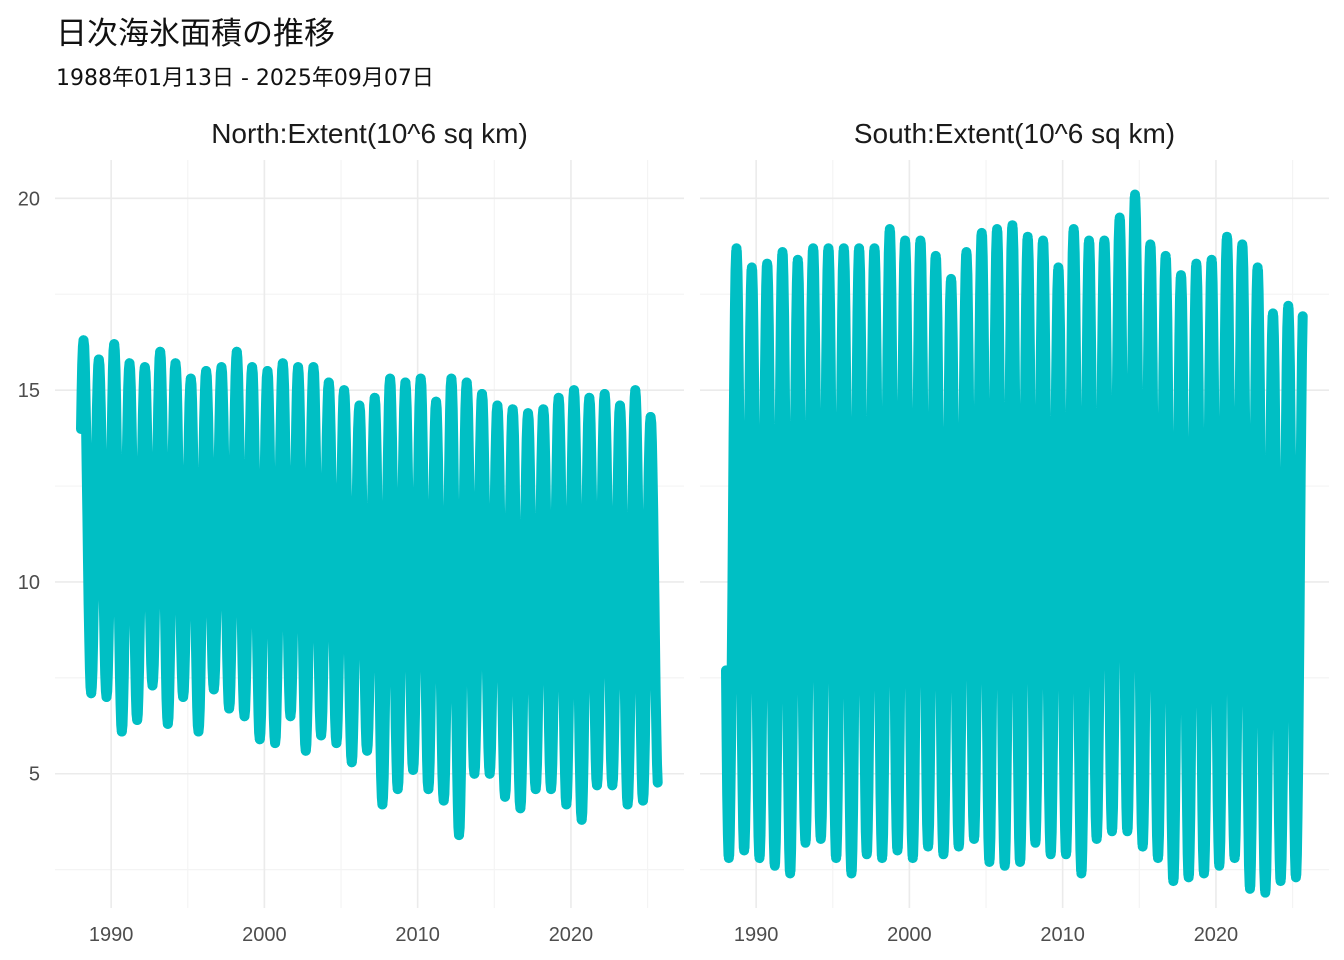 The height and width of the screenshot is (960, 1344). What do you see at coordinates (1014, 133) in the screenshot?
I see `panel-title: South:Extent(10^6 sq km)` at bounding box center [1014, 133].